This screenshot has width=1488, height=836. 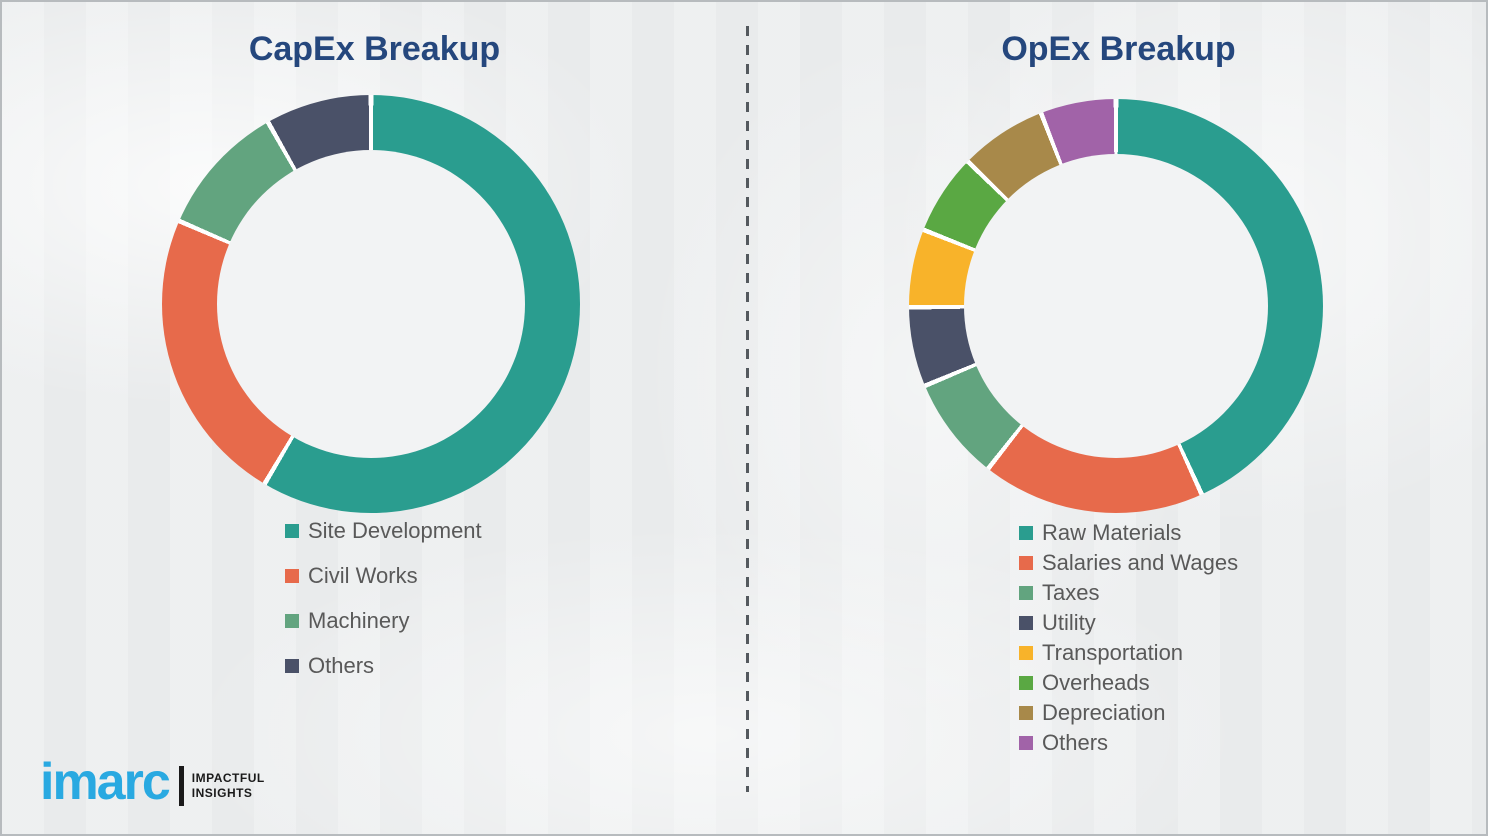 I want to click on legend-item: Taxes, so click(x=1128, y=592).